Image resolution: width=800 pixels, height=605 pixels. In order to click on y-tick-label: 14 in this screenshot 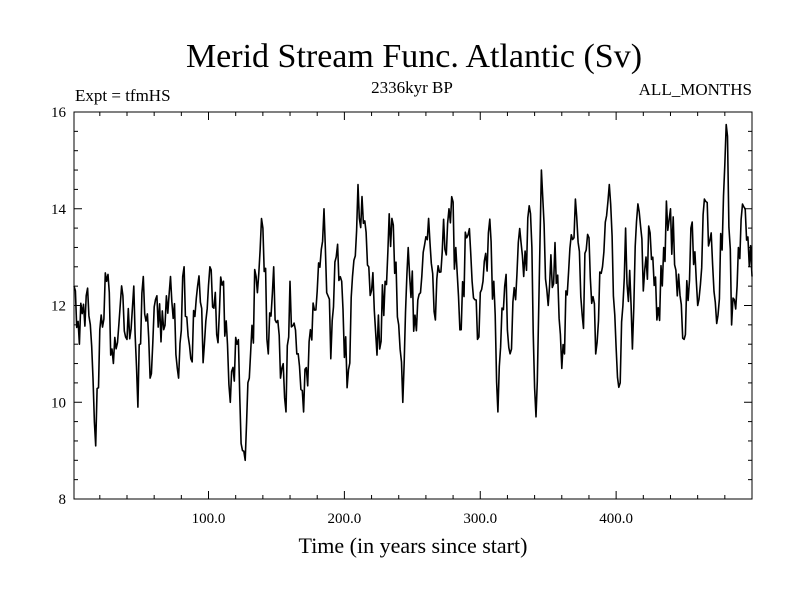, I will do `click(59, 210)`.